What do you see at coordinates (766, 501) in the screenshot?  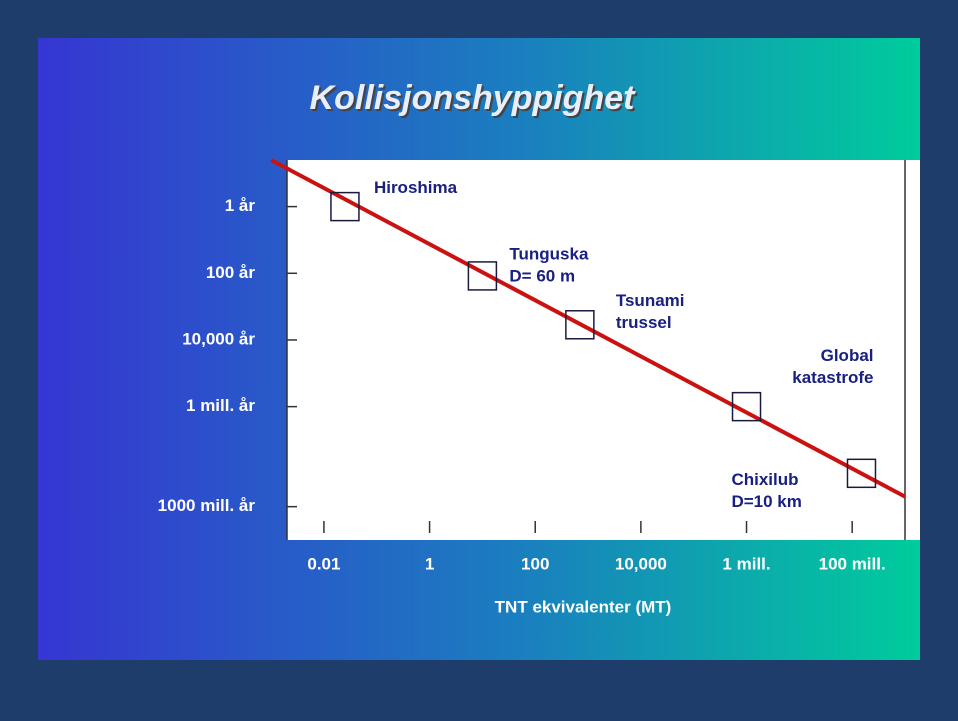 I see `point-label: D=10 km` at bounding box center [766, 501].